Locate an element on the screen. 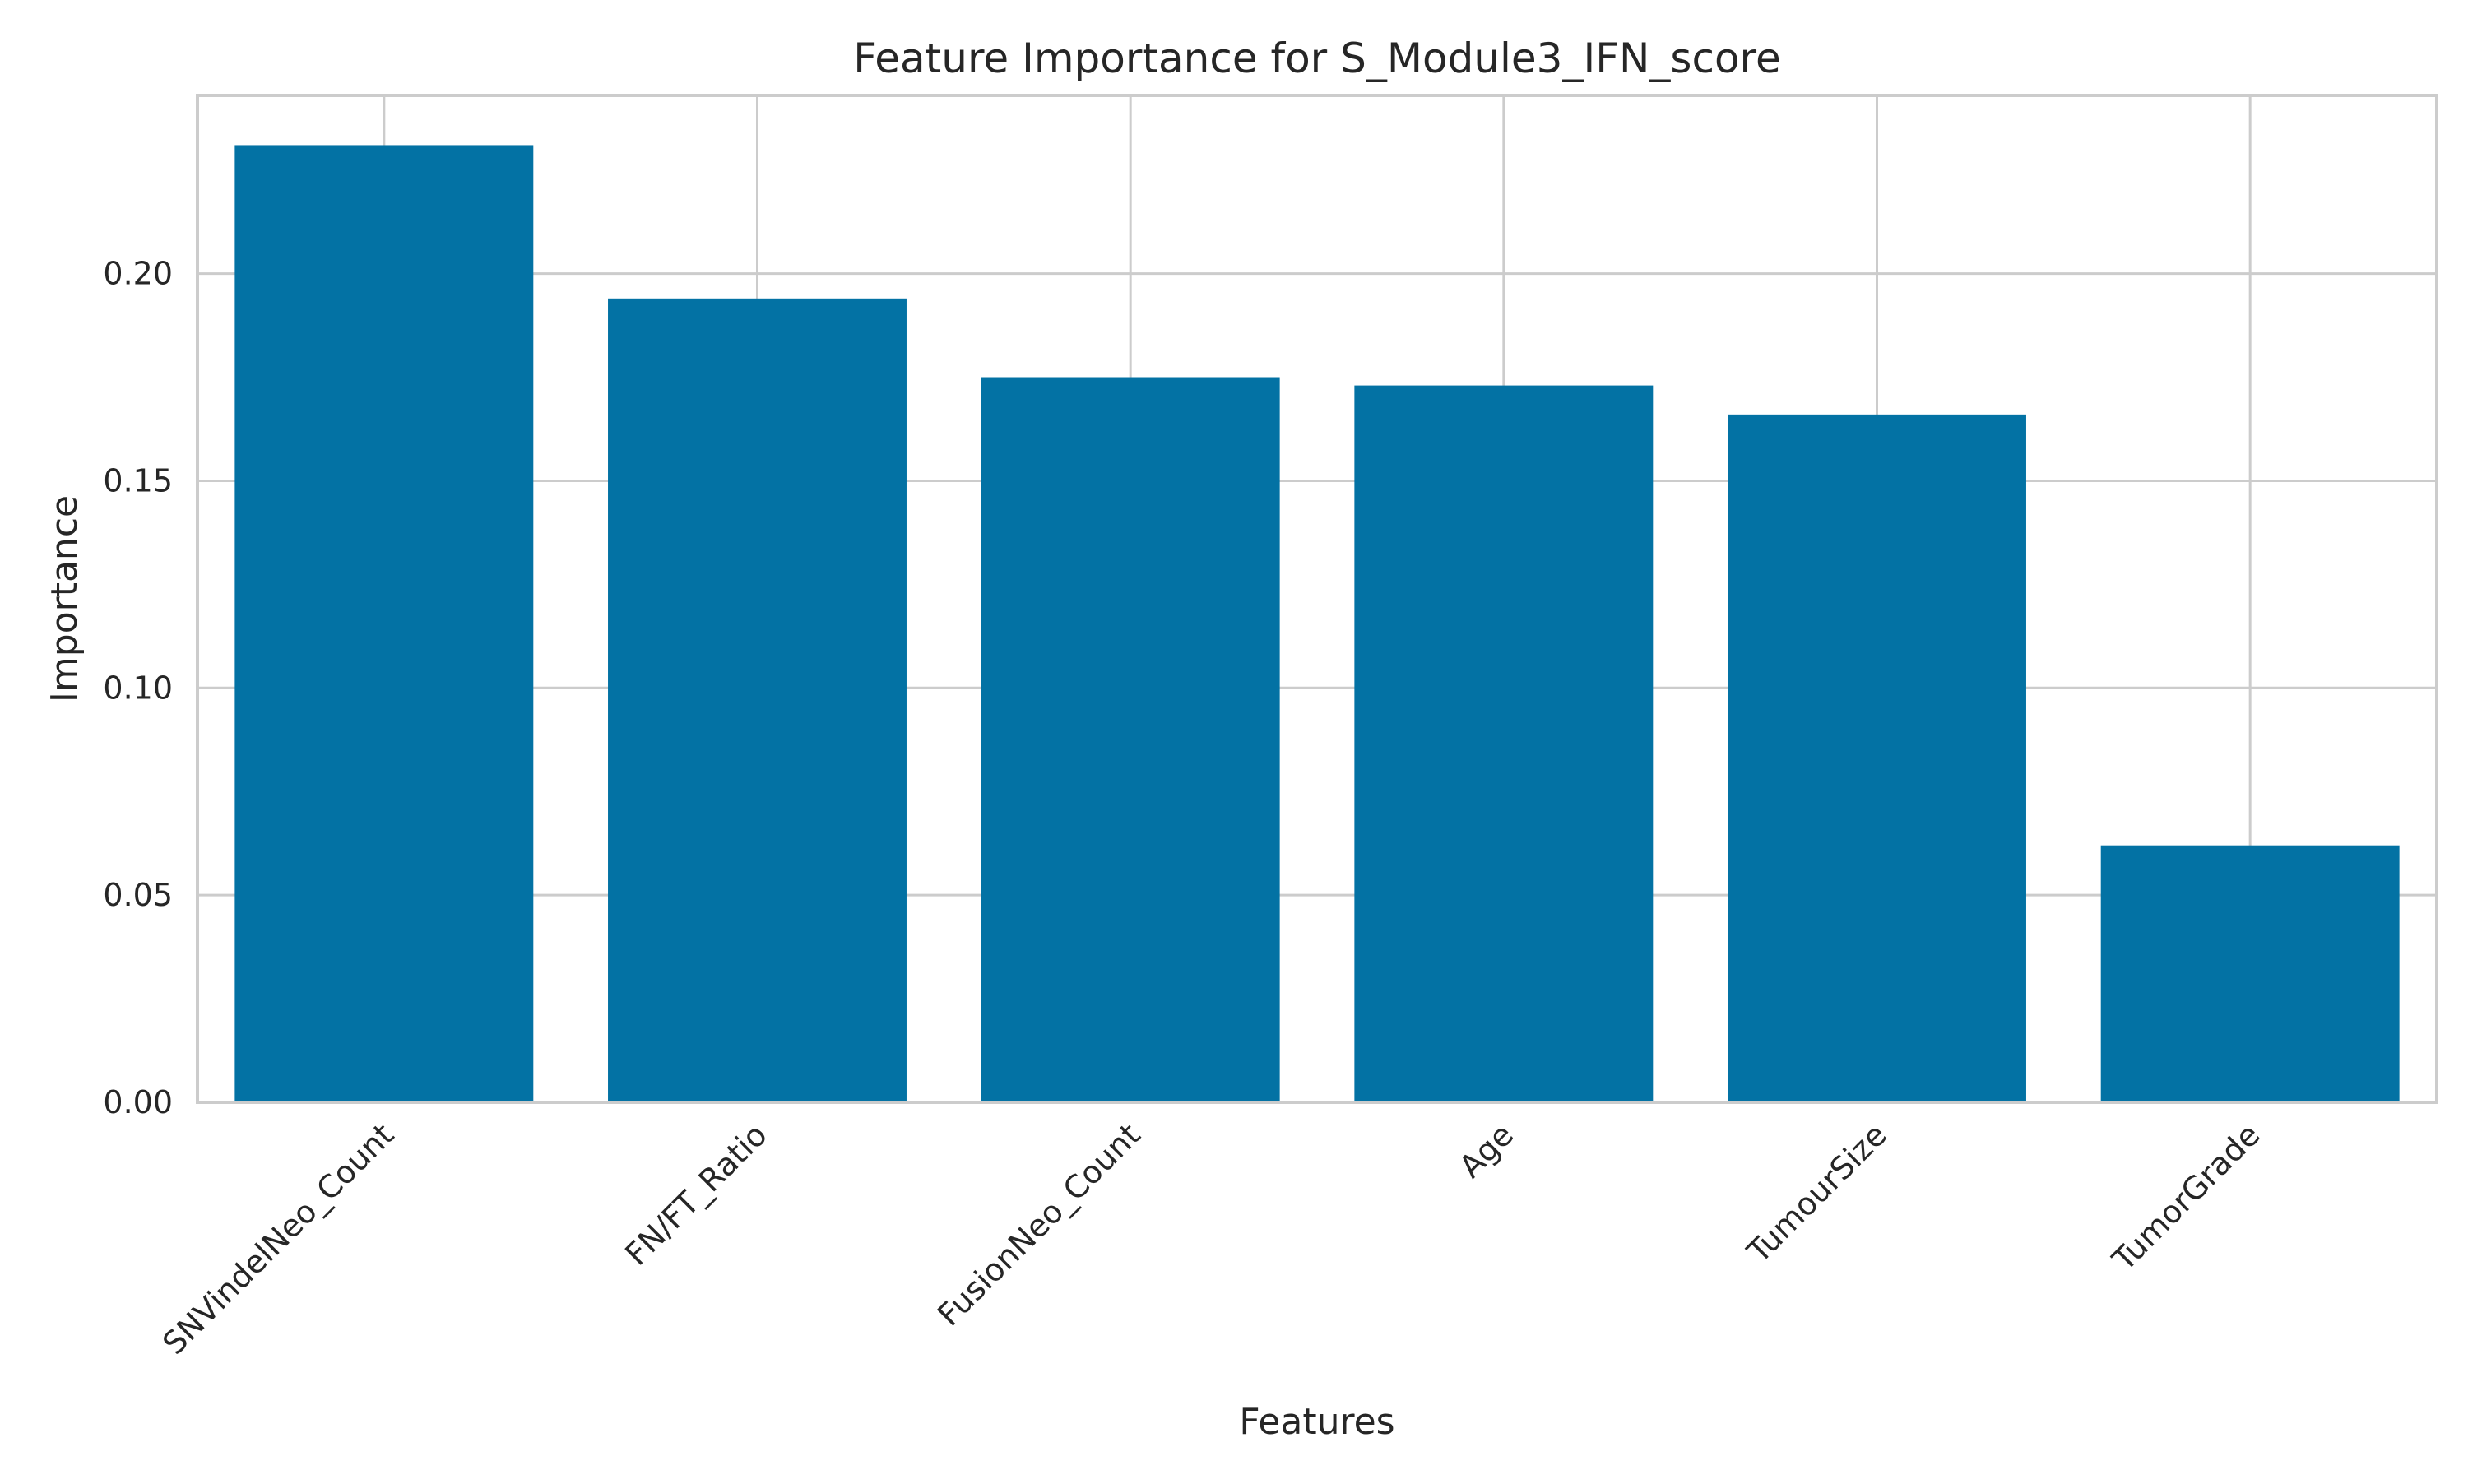 Image resolution: width=2468 pixels, height=1484 pixels. bar-snvindelneo-count is located at coordinates (384, 623).